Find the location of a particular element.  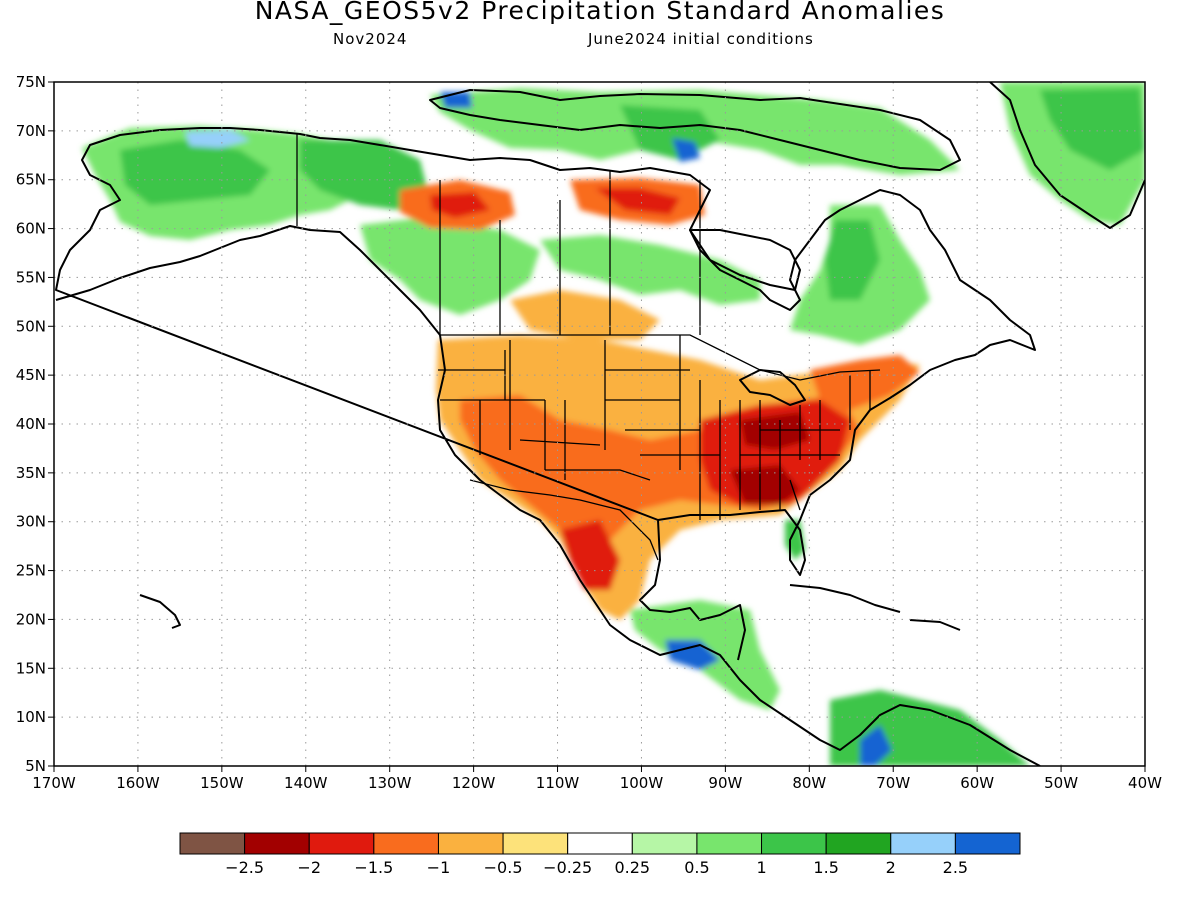

canada-dry-west-core is located at coordinates (460, 205).